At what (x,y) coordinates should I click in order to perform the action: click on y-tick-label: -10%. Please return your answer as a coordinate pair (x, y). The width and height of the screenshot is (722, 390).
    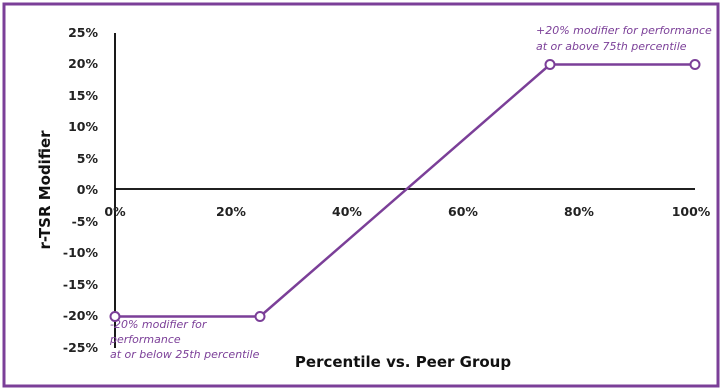
    Looking at the image, I should click on (81, 252).